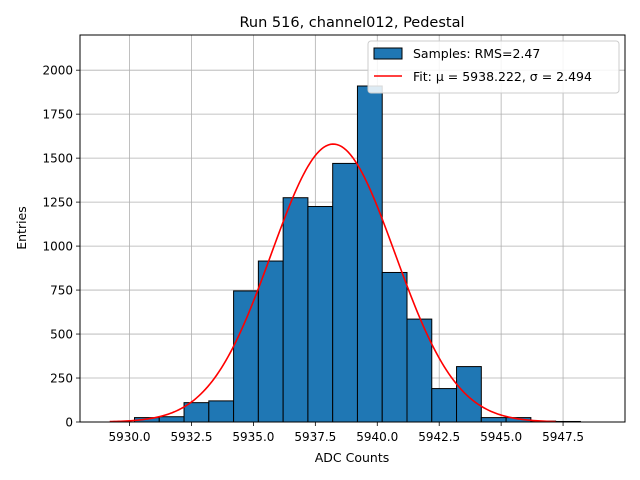 The image size is (640, 480). I want to click on y-tick-label: 1250, so click(57, 203).